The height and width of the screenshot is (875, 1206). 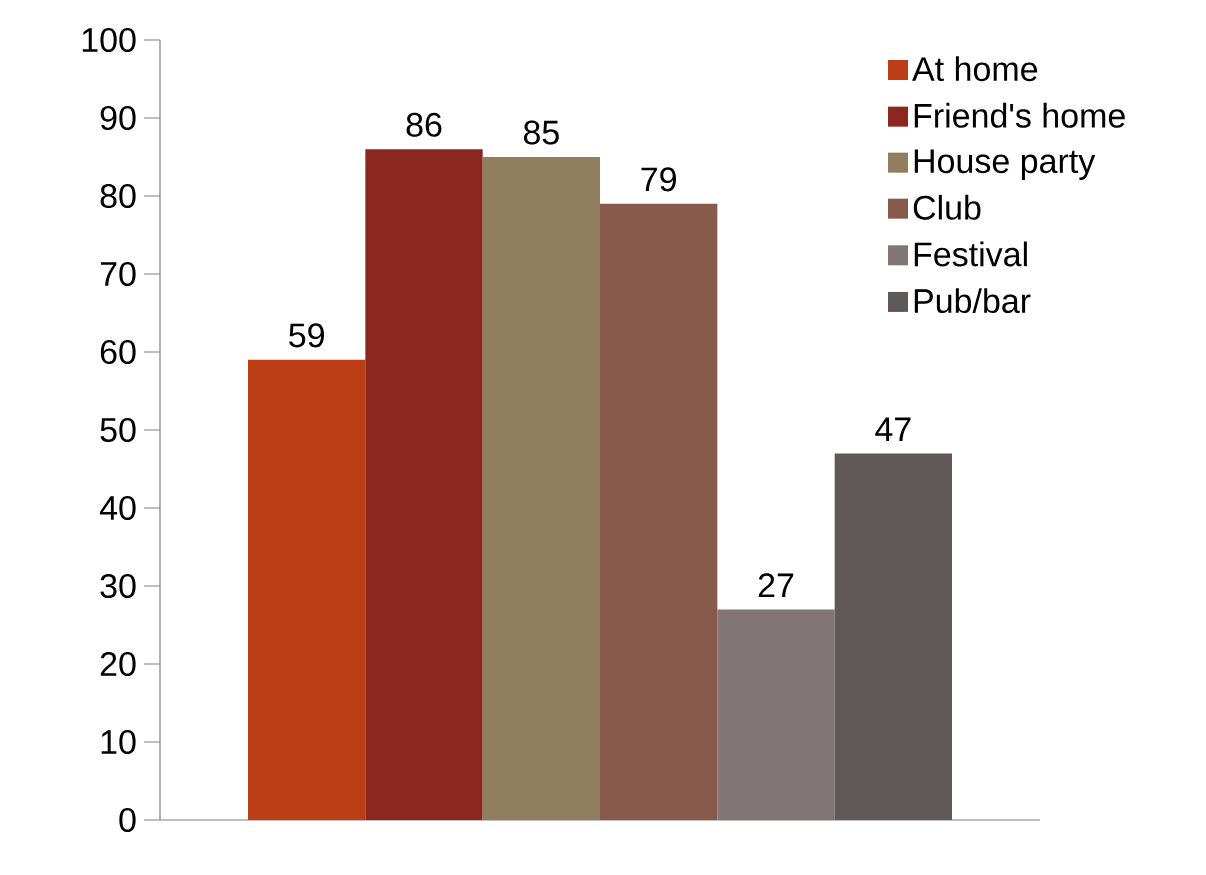 What do you see at coordinates (118, 742) in the screenshot?
I see `y-tick-label: 10` at bounding box center [118, 742].